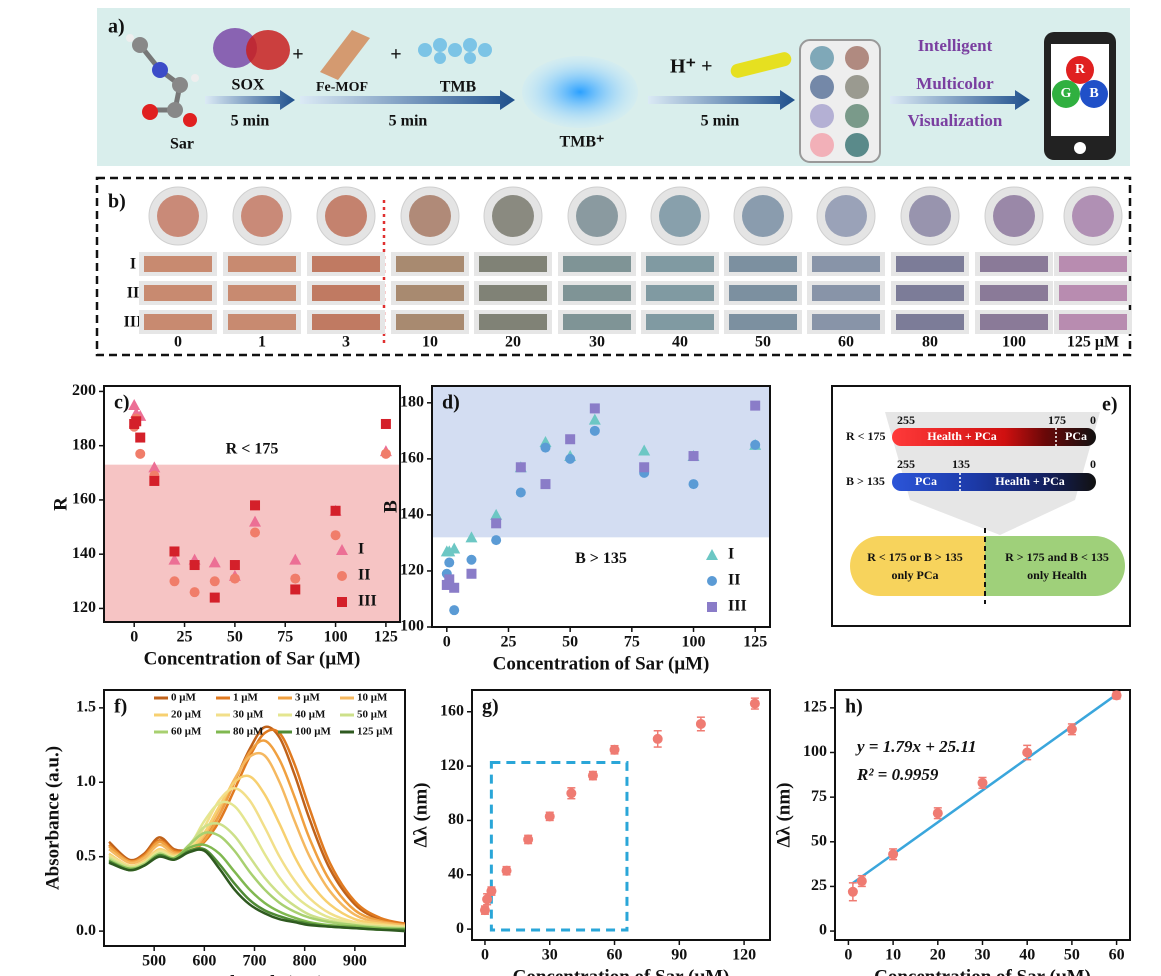 The width and height of the screenshot is (1161, 976). Describe the element at coordinates (390, 506) in the screenshot. I see `y-axis-label: B` at that location.